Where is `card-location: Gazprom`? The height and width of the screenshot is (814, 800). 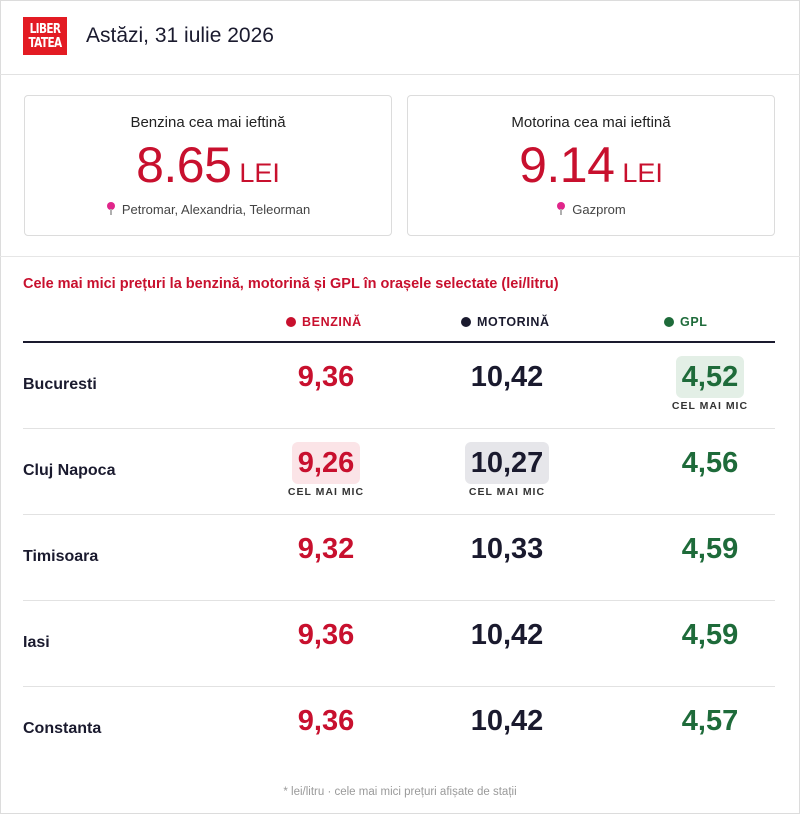 card-location: Gazprom is located at coordinates (591, 209).